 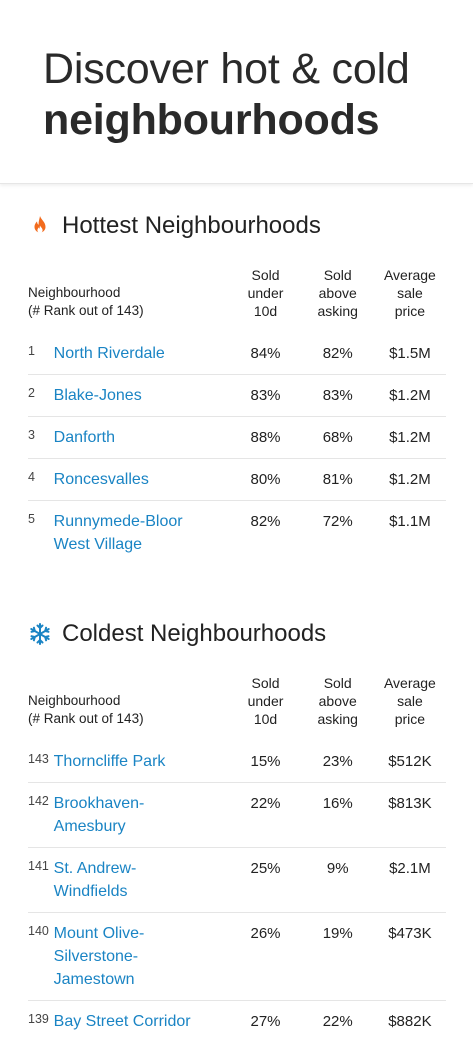 What do you see at coordinates (38, 801) in the screenshot?
I see `rank-number: 142` at bounding box center [38, 801].